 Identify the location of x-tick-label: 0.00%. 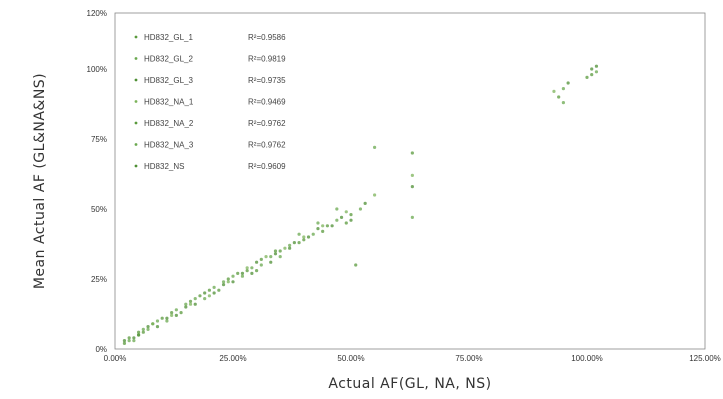
(115, 358).